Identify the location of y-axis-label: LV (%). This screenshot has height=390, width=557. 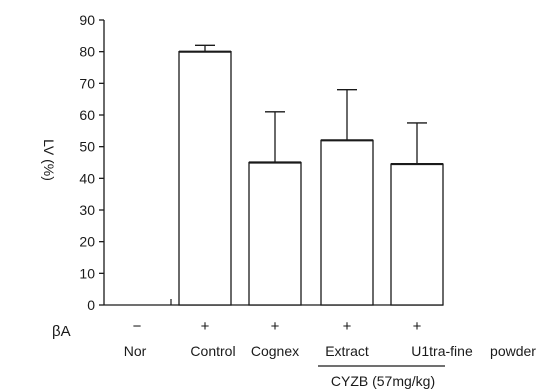
(49, 160).